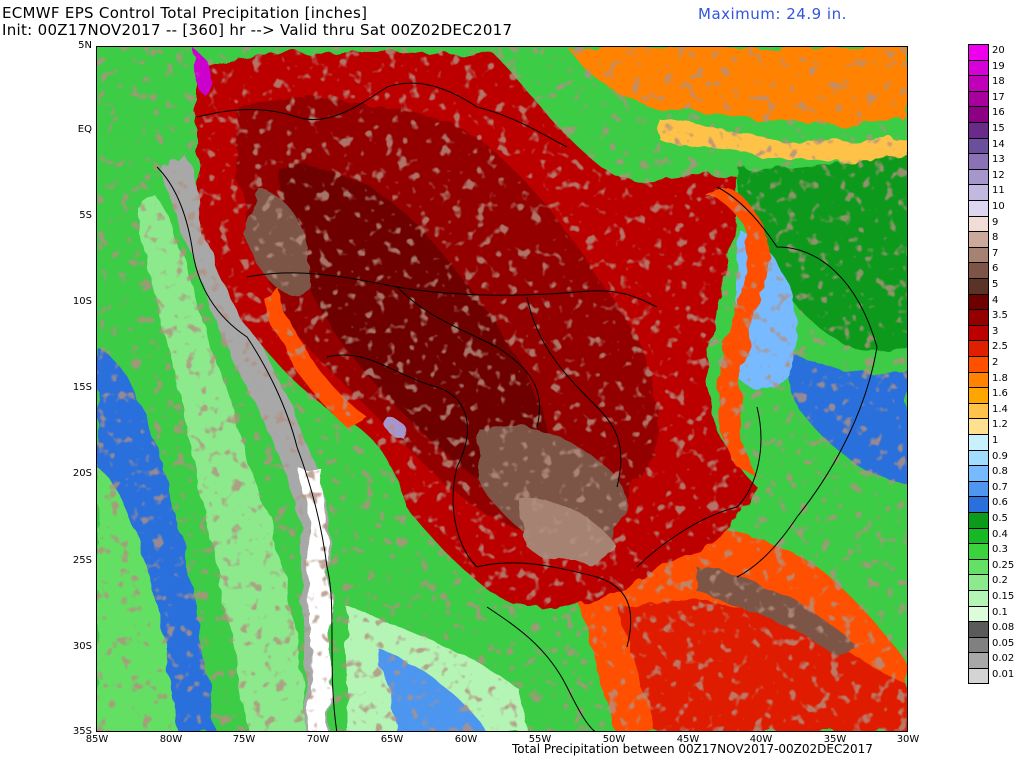  I want to click on legend-label: 0.25, so click(1003, 565).